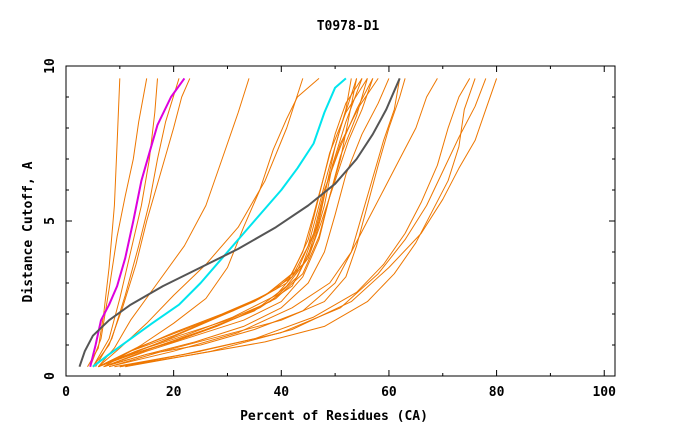  What do you see at coordinates (50, 66) in the screenshot?
I see `y-tick-label: 10` at bounding box center [50, 66].